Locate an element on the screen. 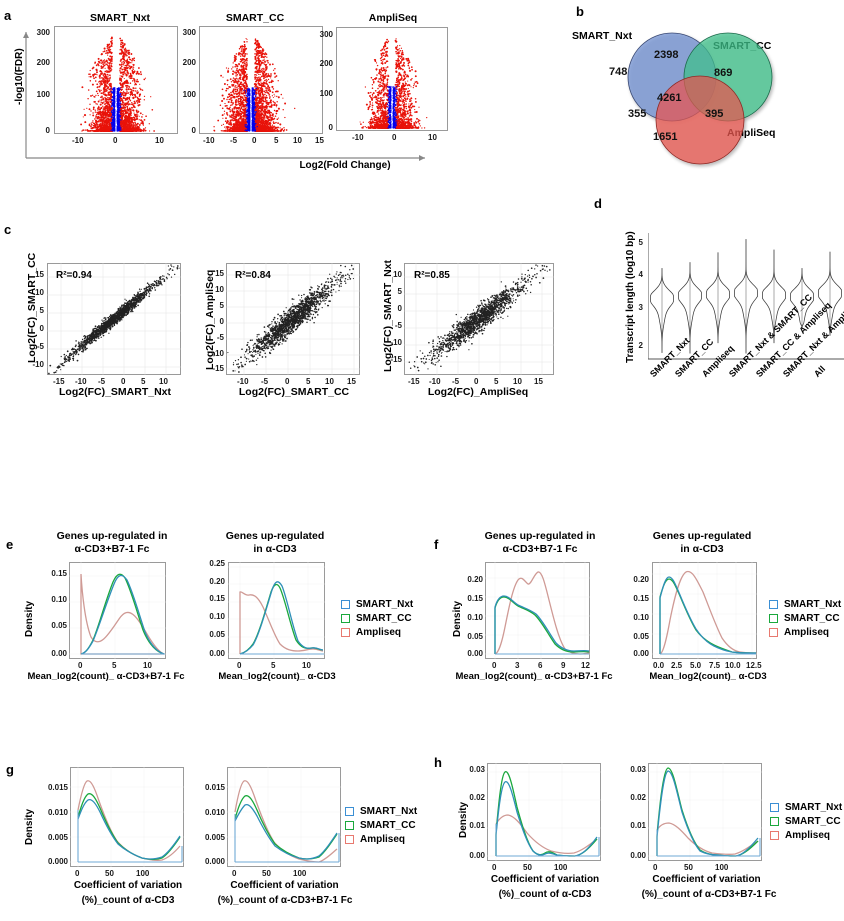  violin-ytick-3: 3 is located at coordinates (640, 307).